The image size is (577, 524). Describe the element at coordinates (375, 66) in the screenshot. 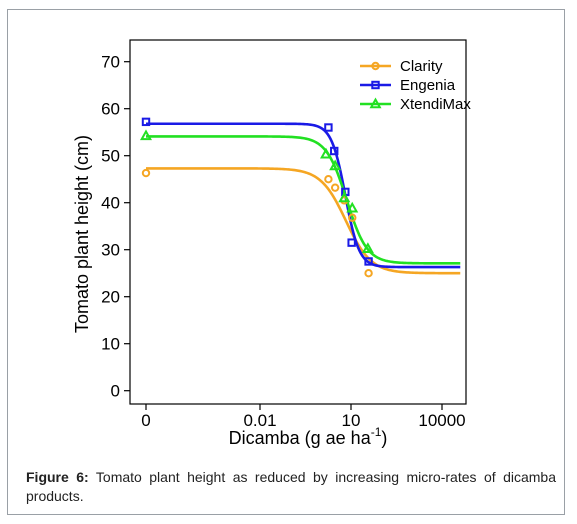

I see `legend-marker-clarity` at that location.